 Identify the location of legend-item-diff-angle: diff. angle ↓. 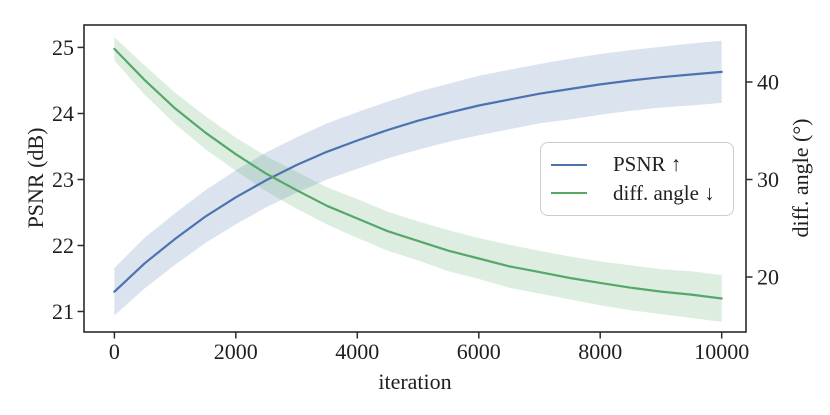
(637, 192).